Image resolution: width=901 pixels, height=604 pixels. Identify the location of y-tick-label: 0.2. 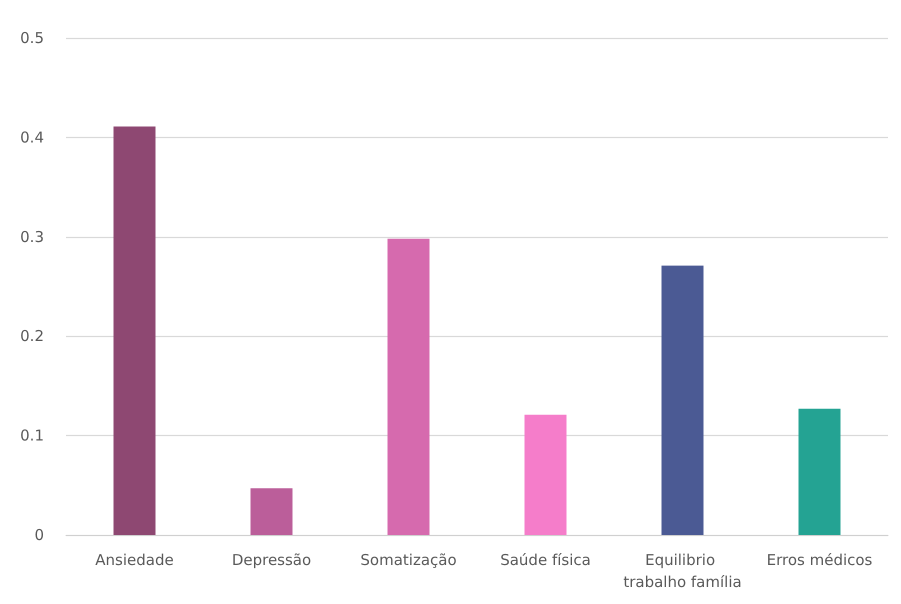
(32, 336).